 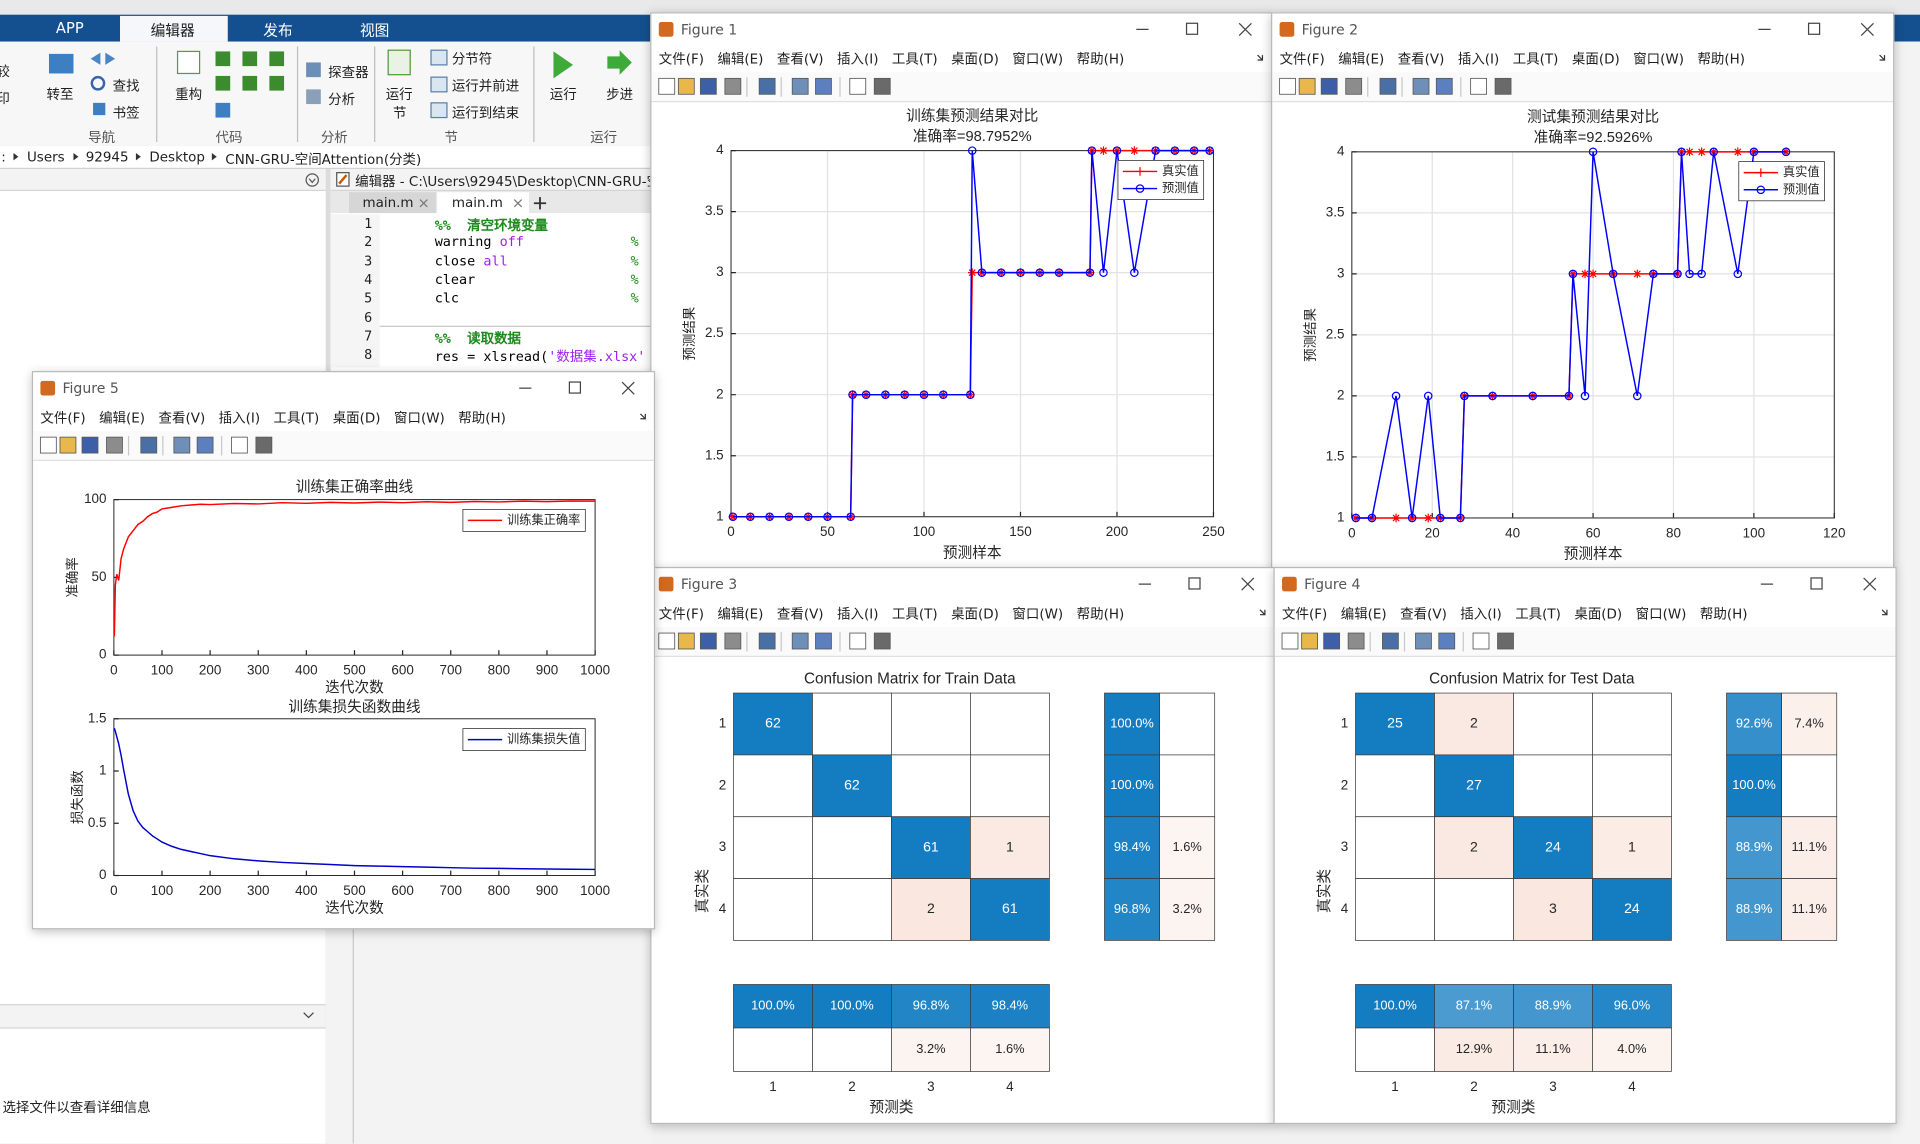 What do you see at coordinates (126, 86) in the screenshot?
I see `ribbon-control: 查找` at bounding box center [126, 86].